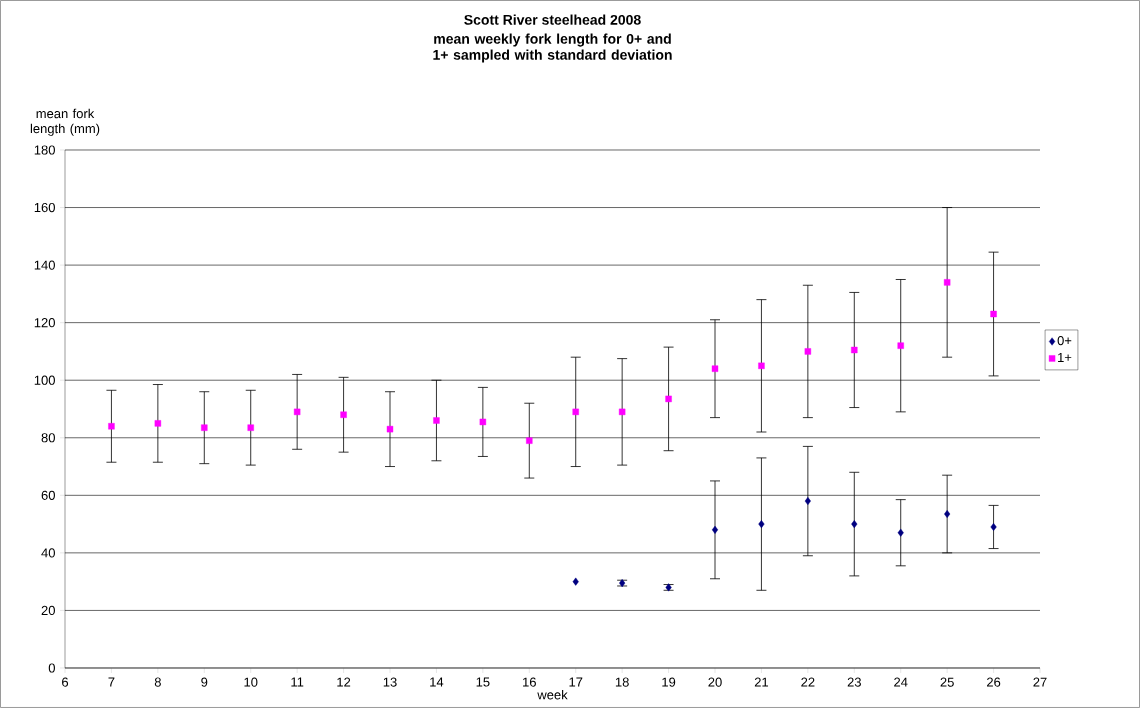  I want to click on y-tick-label: 180, so click(44, 150).